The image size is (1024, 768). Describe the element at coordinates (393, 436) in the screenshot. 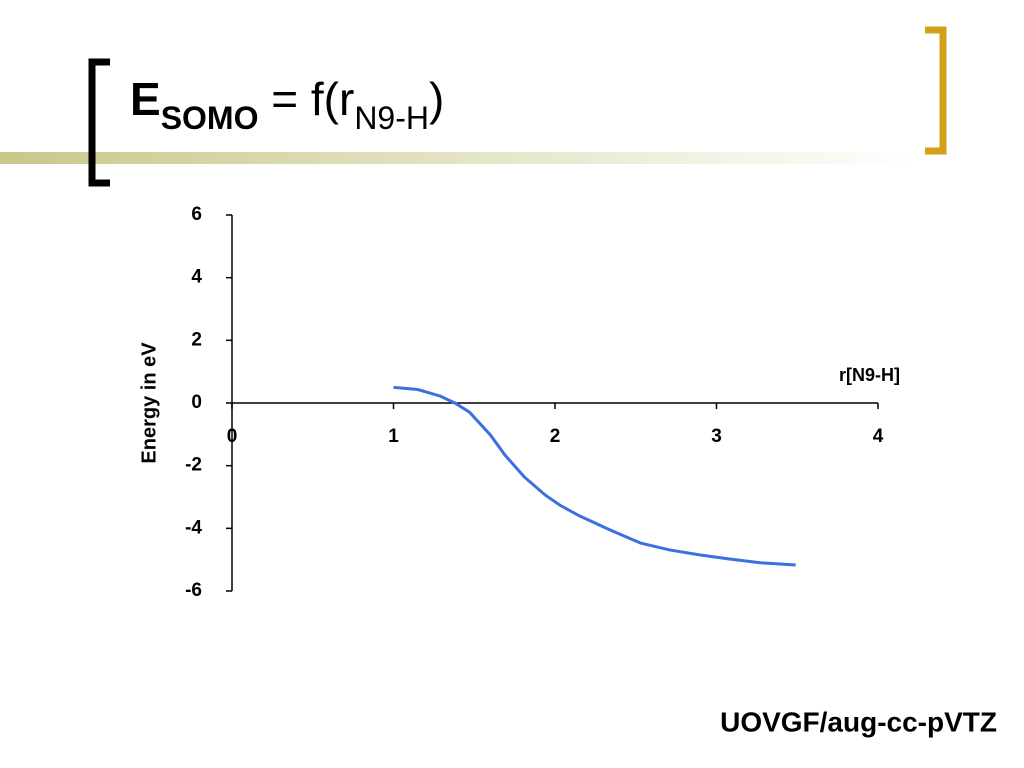

I see `x-tick-label: 1` at that location.